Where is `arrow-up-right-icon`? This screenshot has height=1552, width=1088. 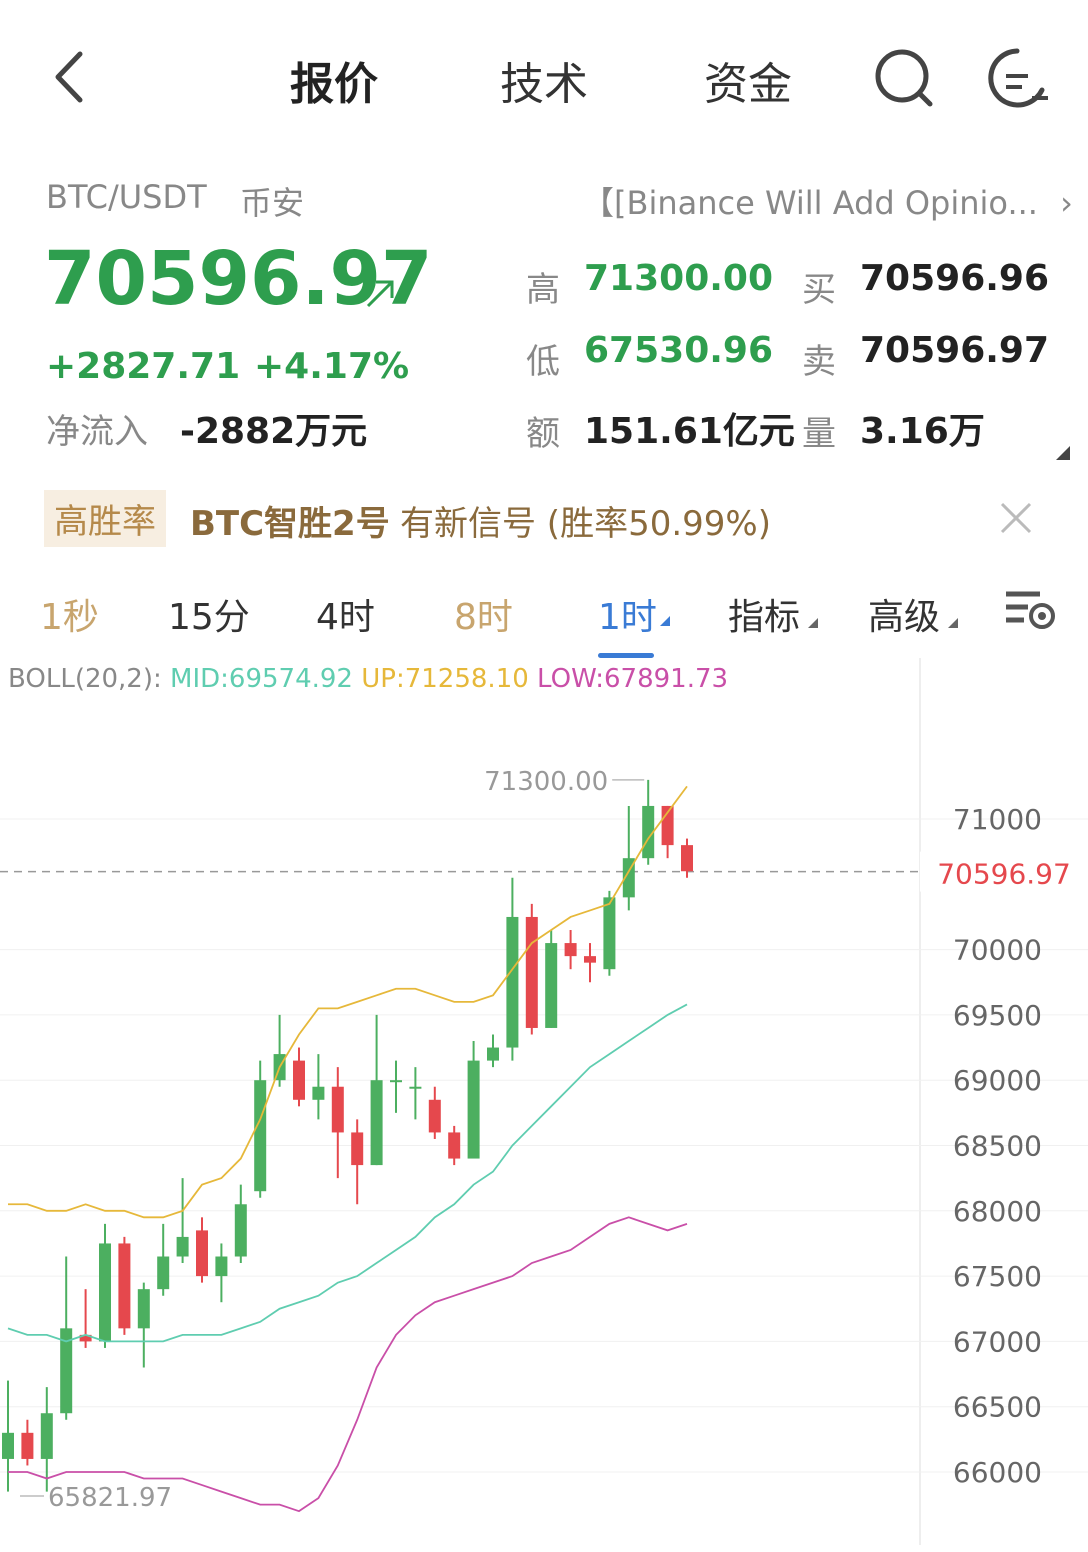
arrow-up-right-icon is located at coordinates (381, 295).